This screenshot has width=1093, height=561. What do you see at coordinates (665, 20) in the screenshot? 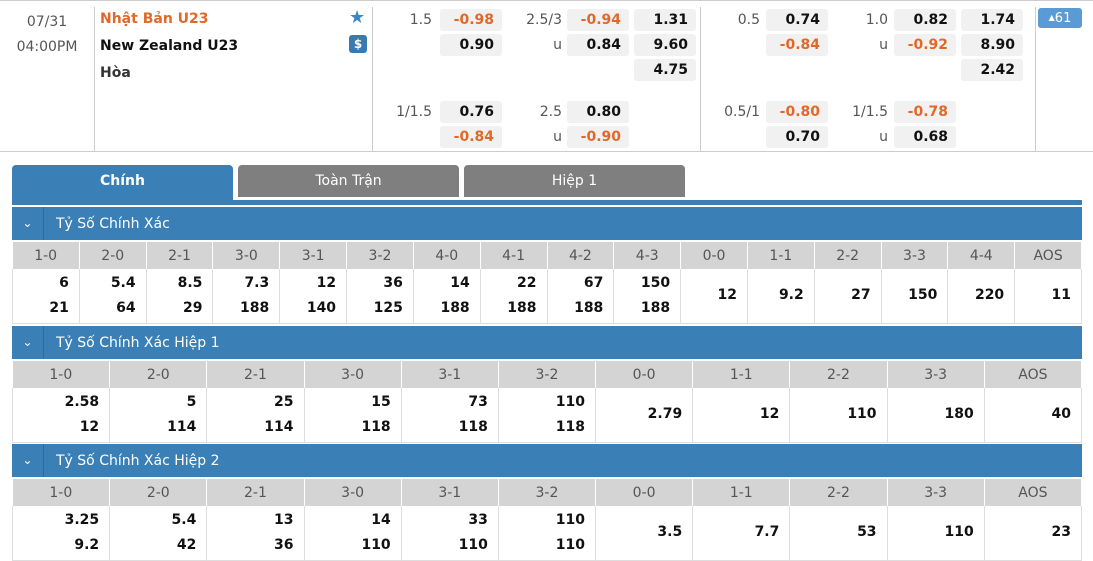
I see `odds-value-button: 1.31` at bounding box center [665, 20].